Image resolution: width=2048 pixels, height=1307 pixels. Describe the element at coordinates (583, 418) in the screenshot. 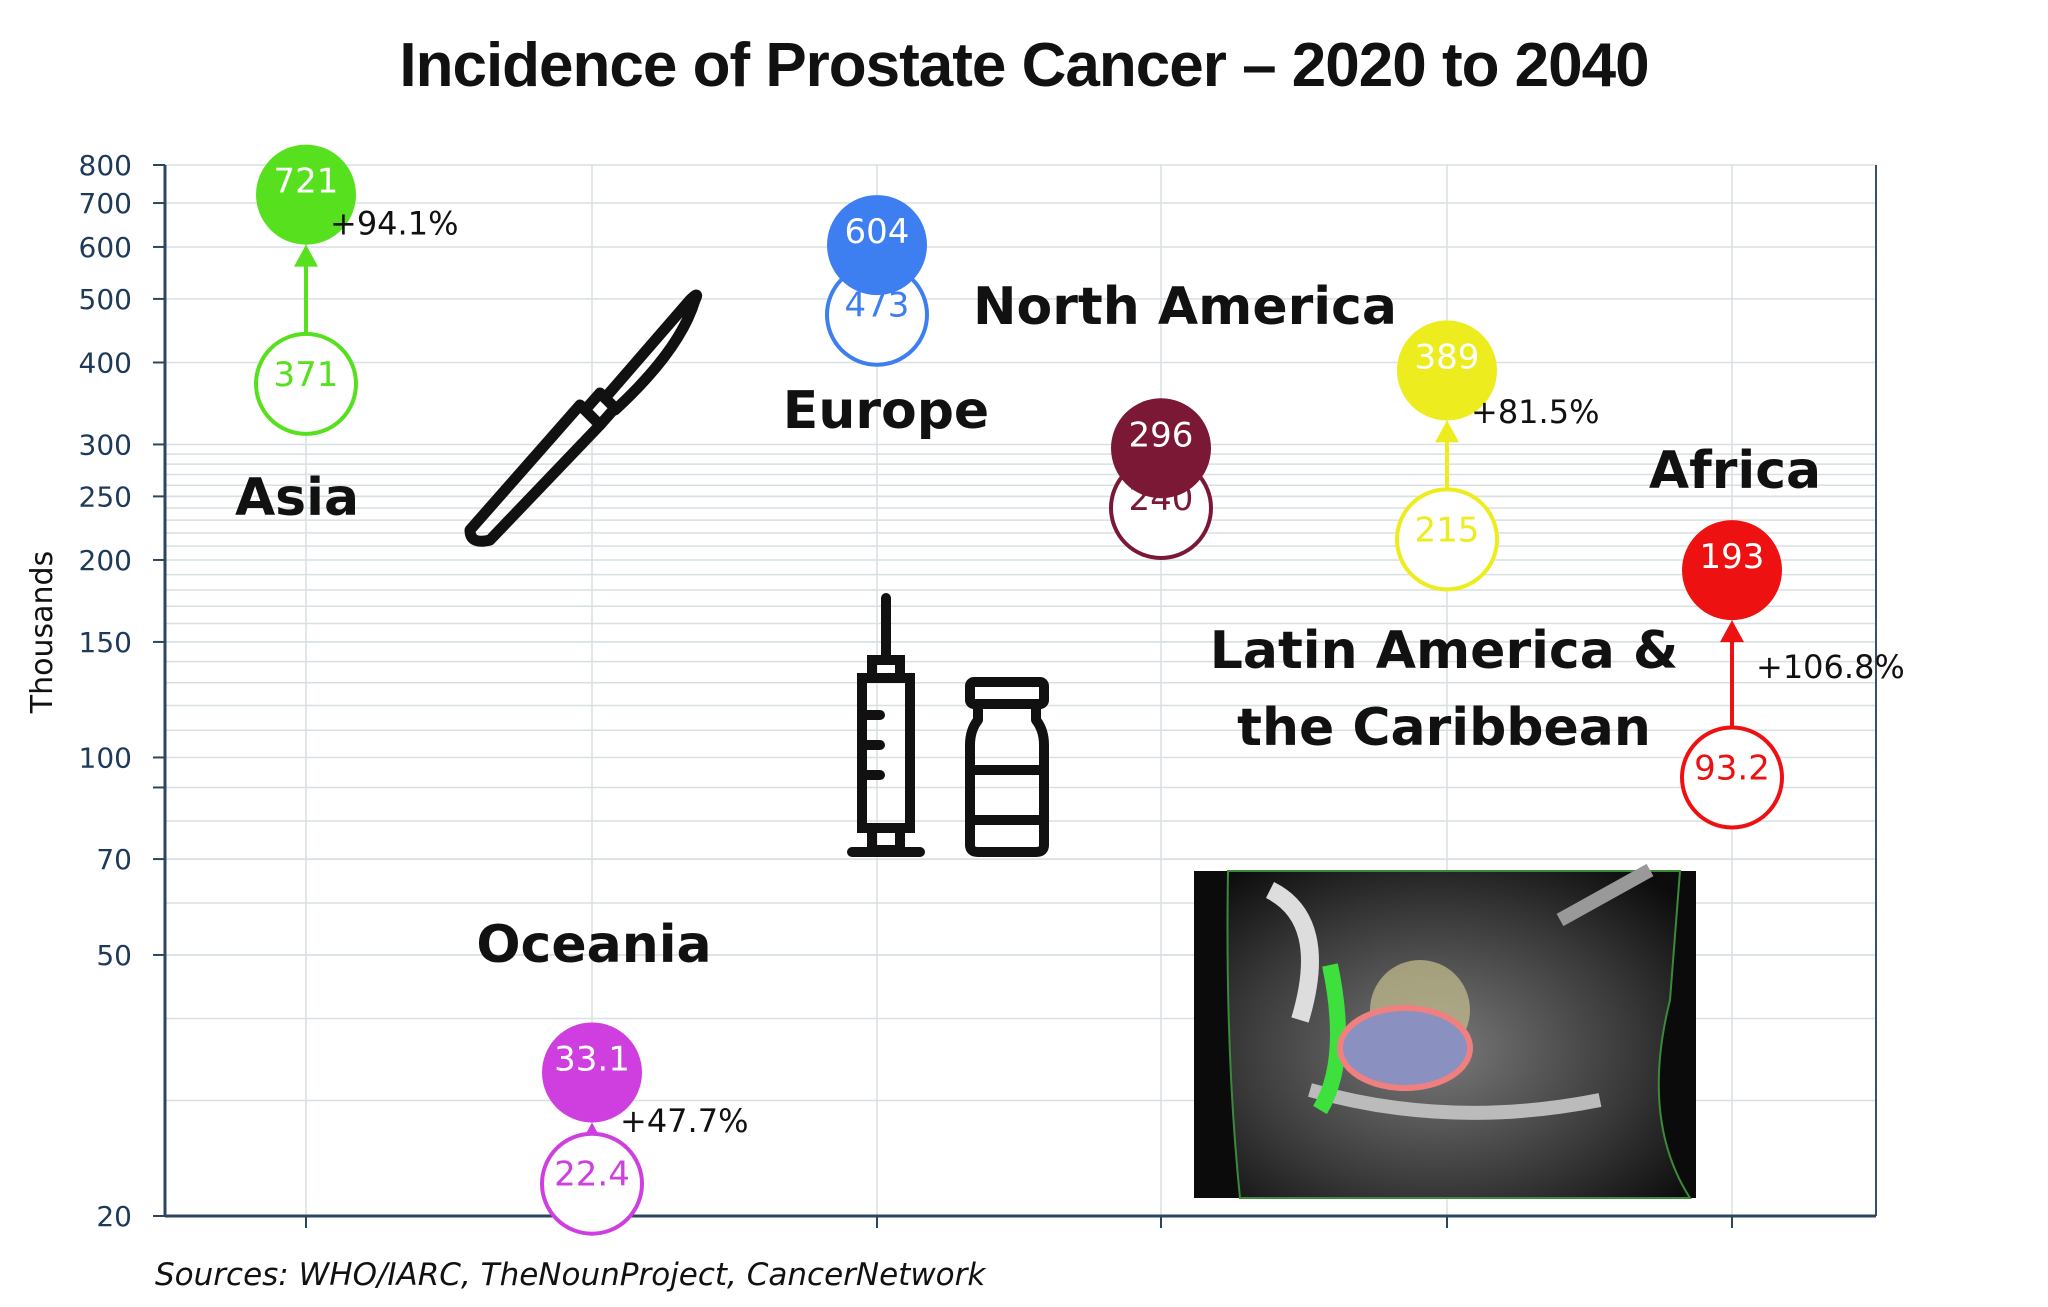

I see `scalpel-icon` at that location.